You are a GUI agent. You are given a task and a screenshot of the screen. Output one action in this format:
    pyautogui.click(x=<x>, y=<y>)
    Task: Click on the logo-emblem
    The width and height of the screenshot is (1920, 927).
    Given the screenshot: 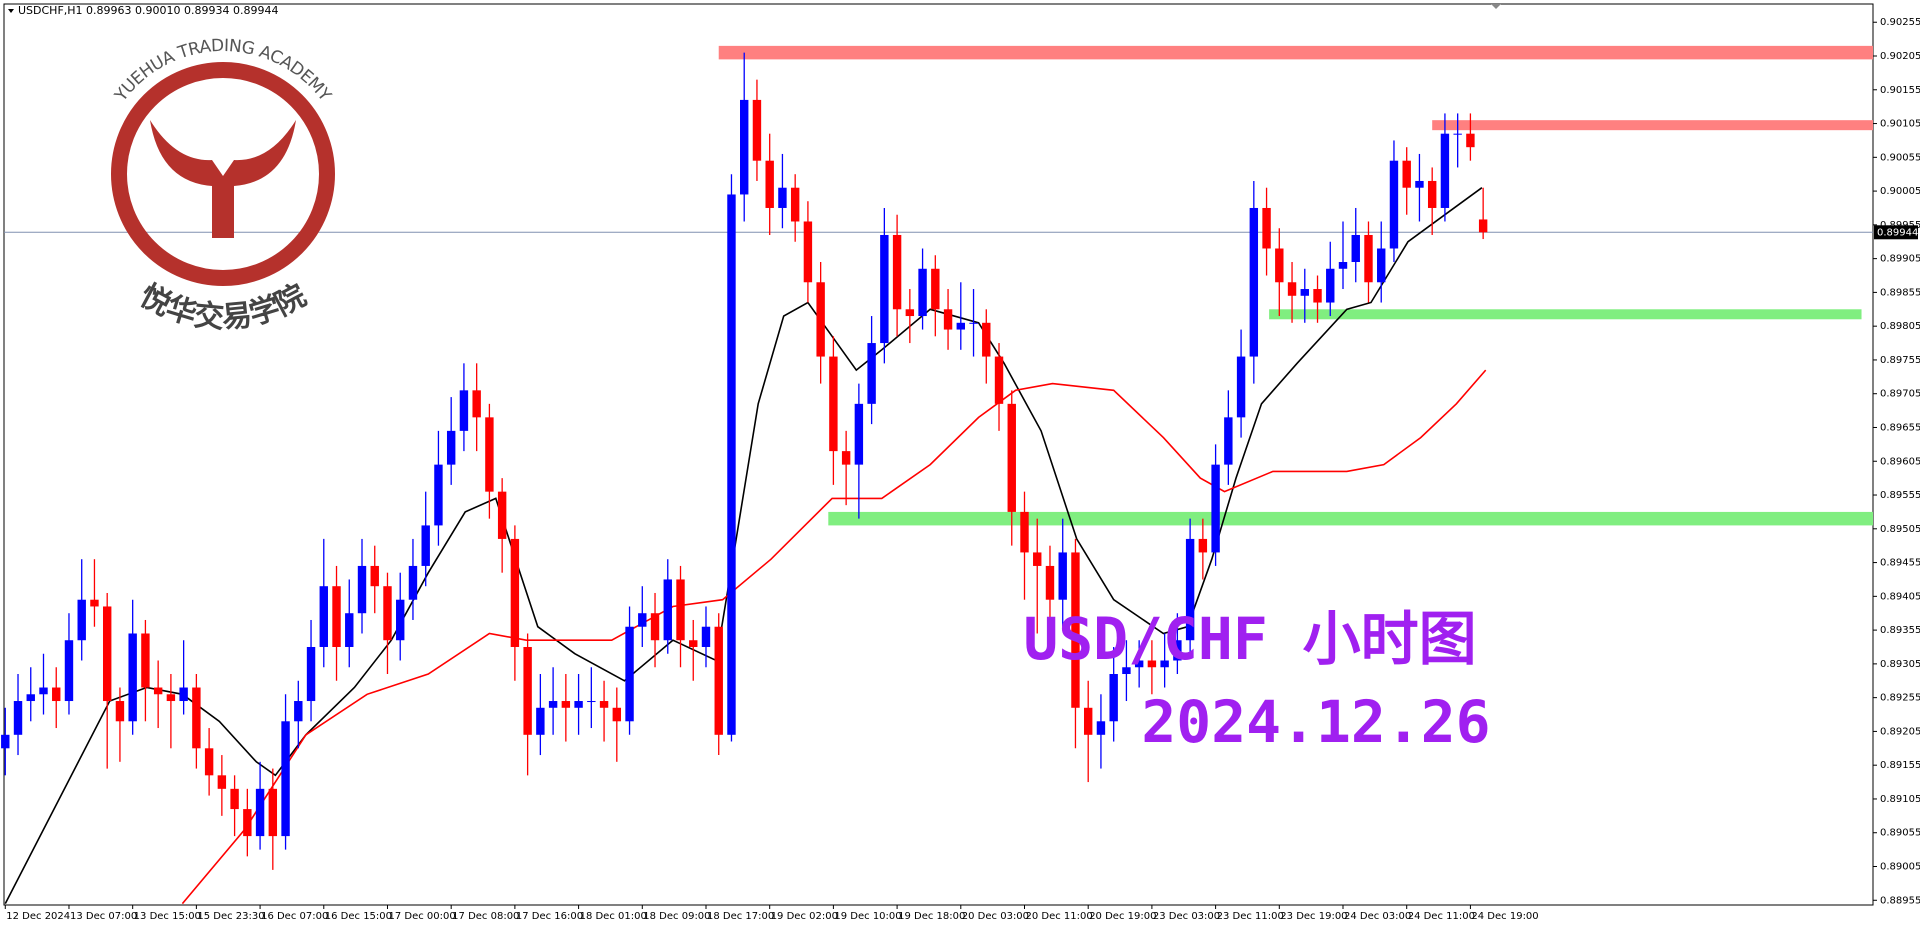 What is the action you would take?
    pyautogui.click(x=223, y=179)
    